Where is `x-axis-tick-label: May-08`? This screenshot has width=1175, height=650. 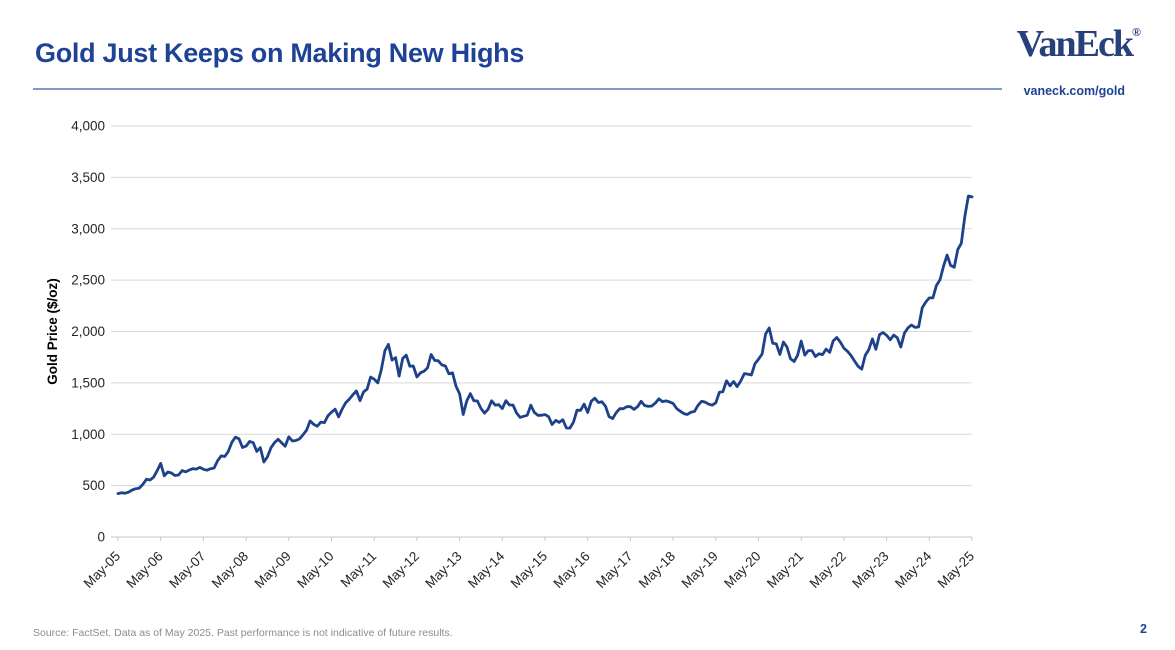
x-axis-tick-label: May-08 is located at coordinates (230, 570).